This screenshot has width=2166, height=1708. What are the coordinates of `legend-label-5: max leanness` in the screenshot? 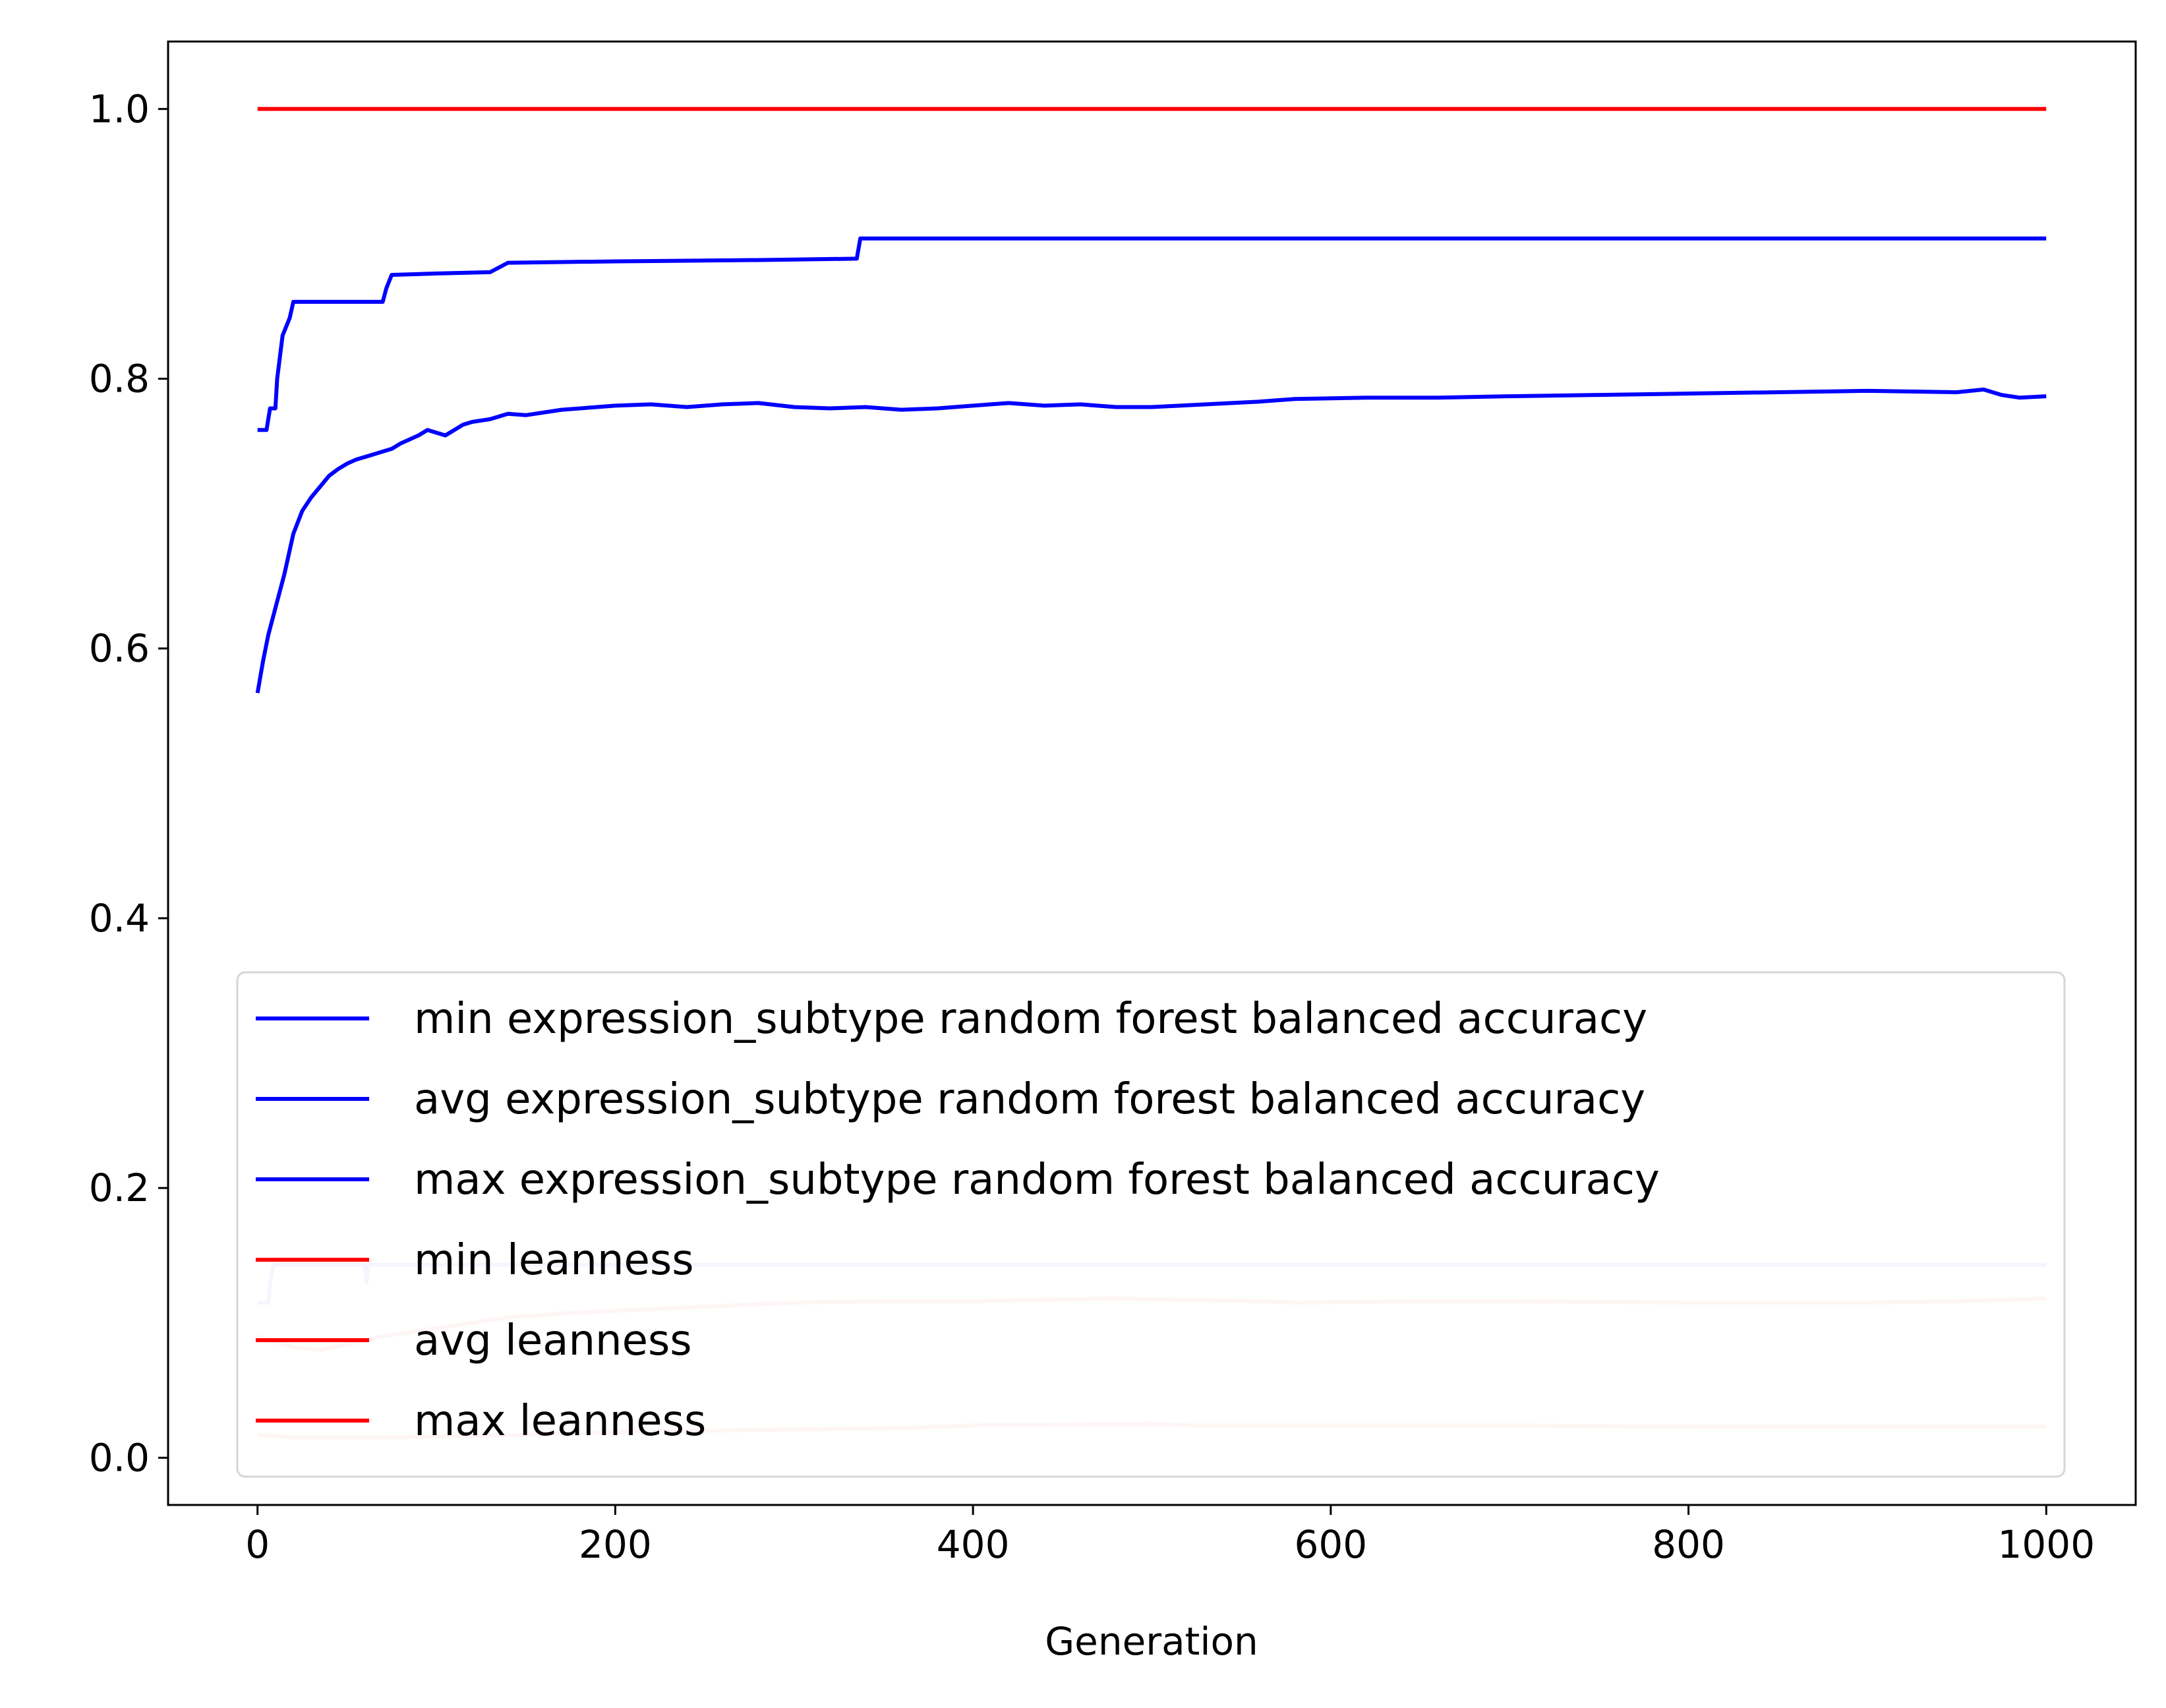 It's located at (560, 1421).